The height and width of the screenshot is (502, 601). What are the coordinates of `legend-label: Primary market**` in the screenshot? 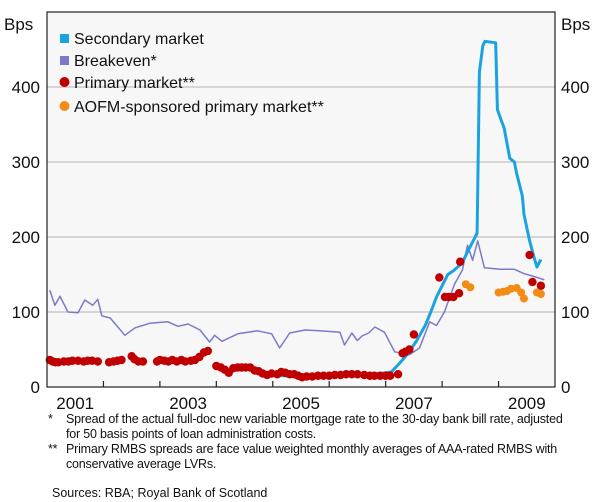 It's located at (134, 83).